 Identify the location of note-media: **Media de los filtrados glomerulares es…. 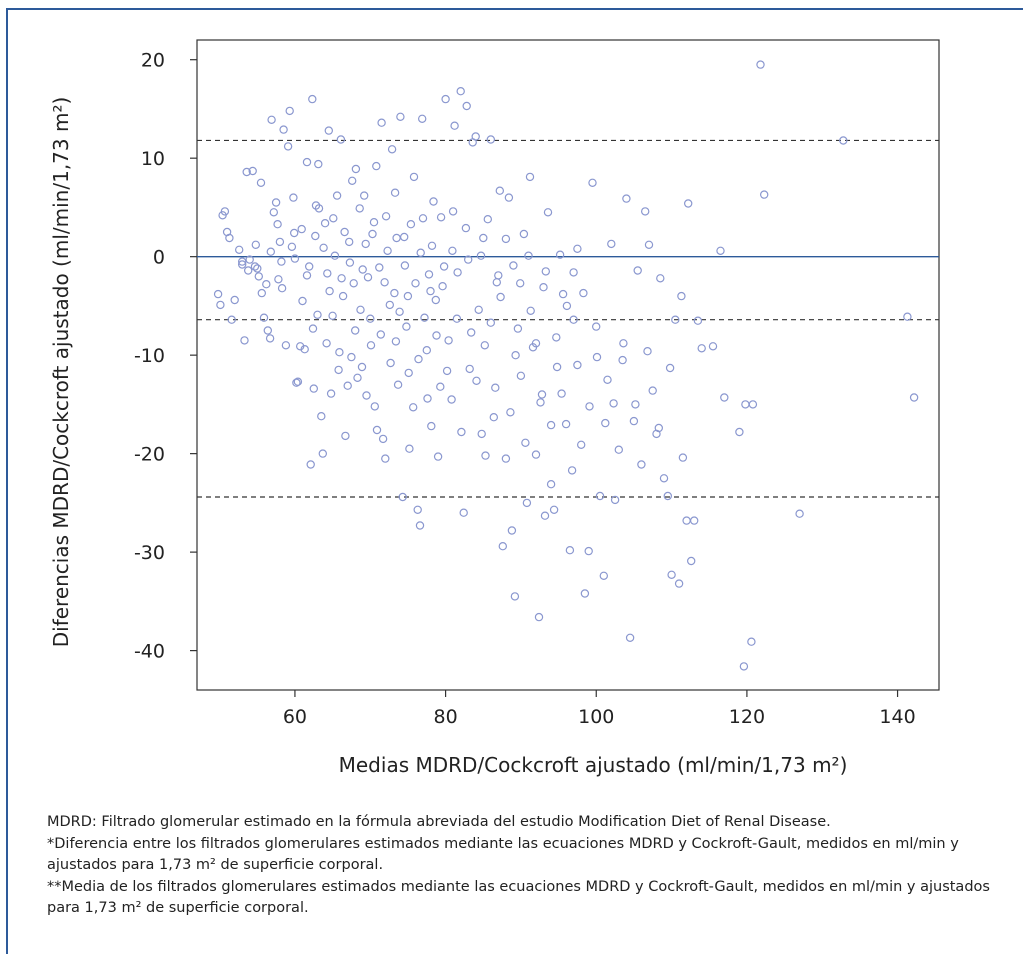
(518, 897).